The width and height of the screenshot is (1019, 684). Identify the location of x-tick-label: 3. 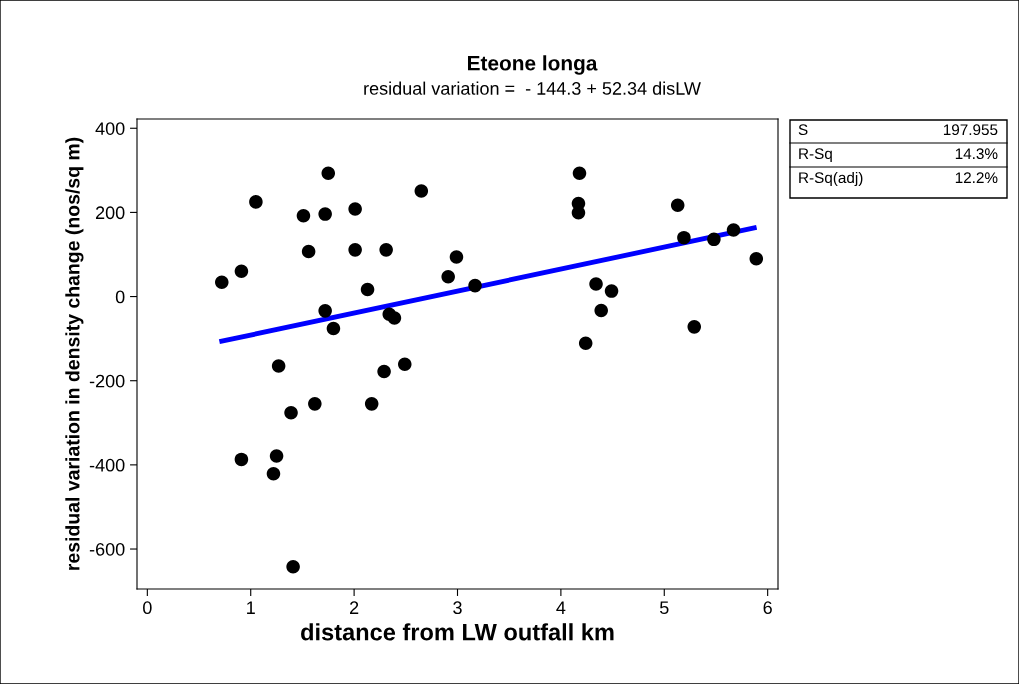
(457, 608).